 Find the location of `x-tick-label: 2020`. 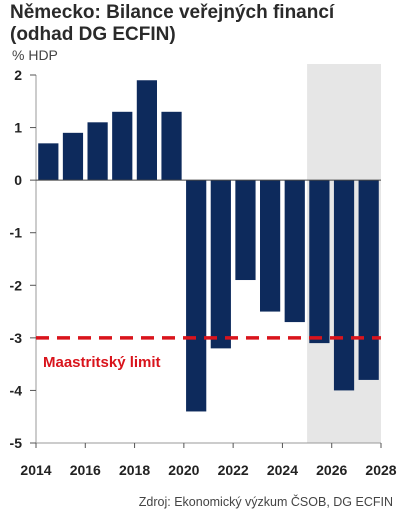

x-tick-label: 2020 is located at coordinates (183, 470).